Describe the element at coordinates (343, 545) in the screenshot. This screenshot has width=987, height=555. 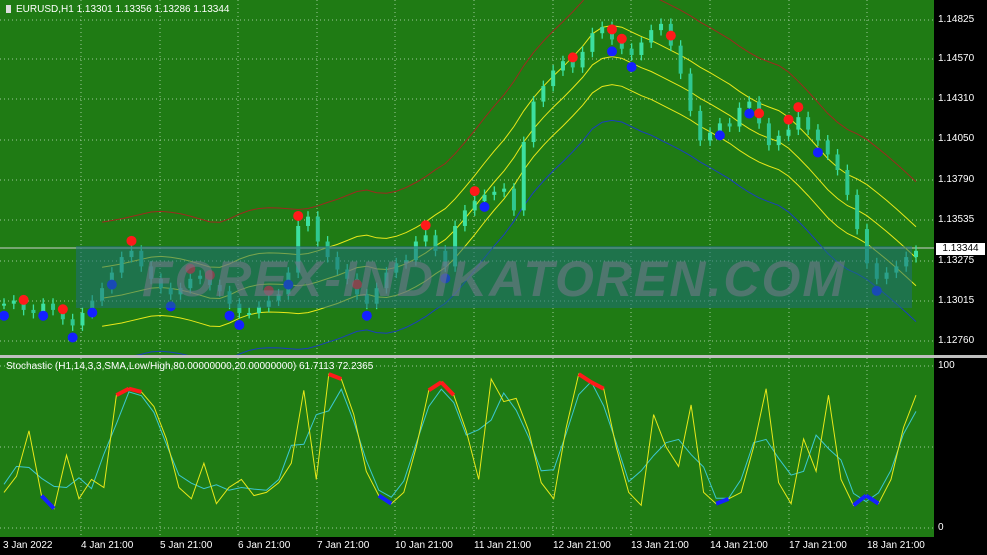
I see `time-tick: 7 Jan 21:00` at that location.